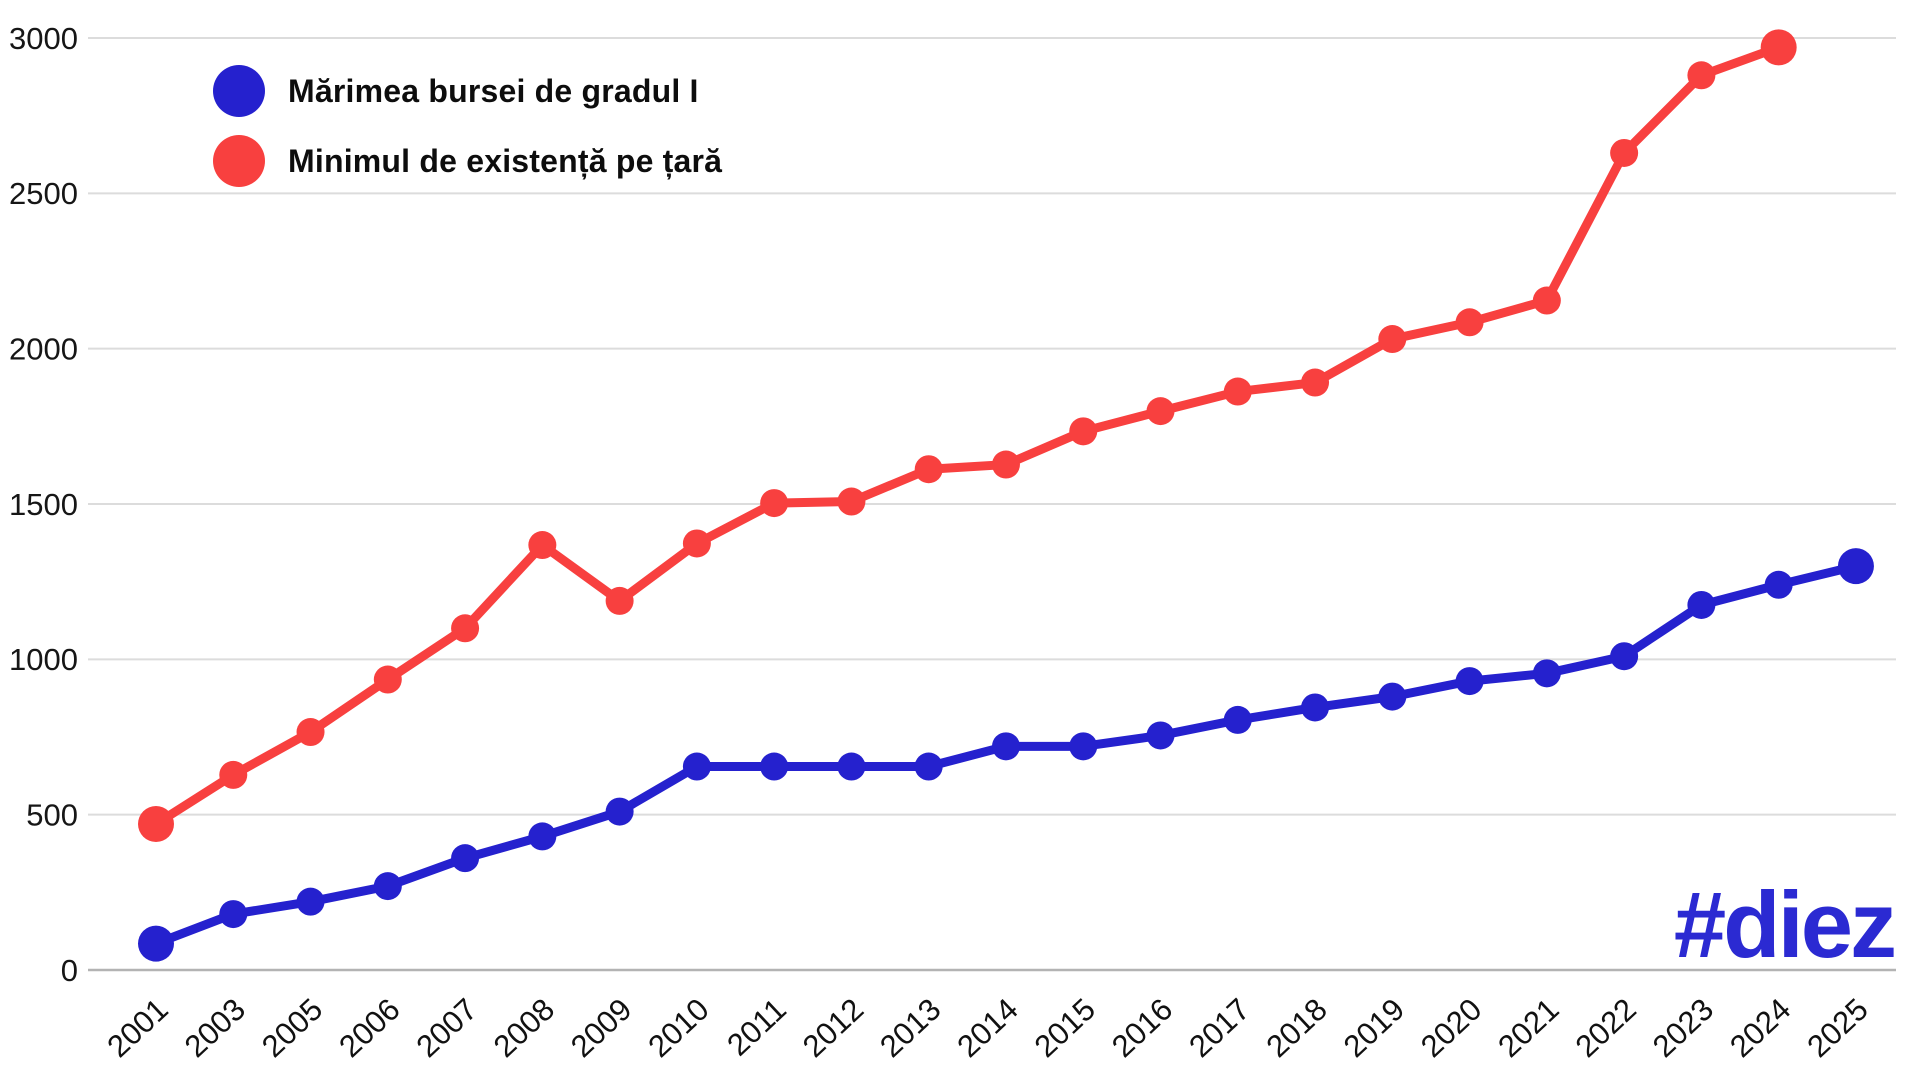 The width and height of the screenshot is (1920, 1080). I want to click on x-axis-tick-label: 2021, so click(1528, 1028).